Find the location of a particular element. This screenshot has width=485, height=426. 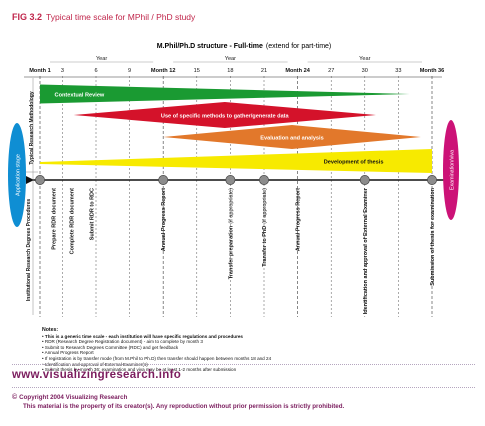

activity-bar-label: Development of thesis is located at coordinates (354, 163).